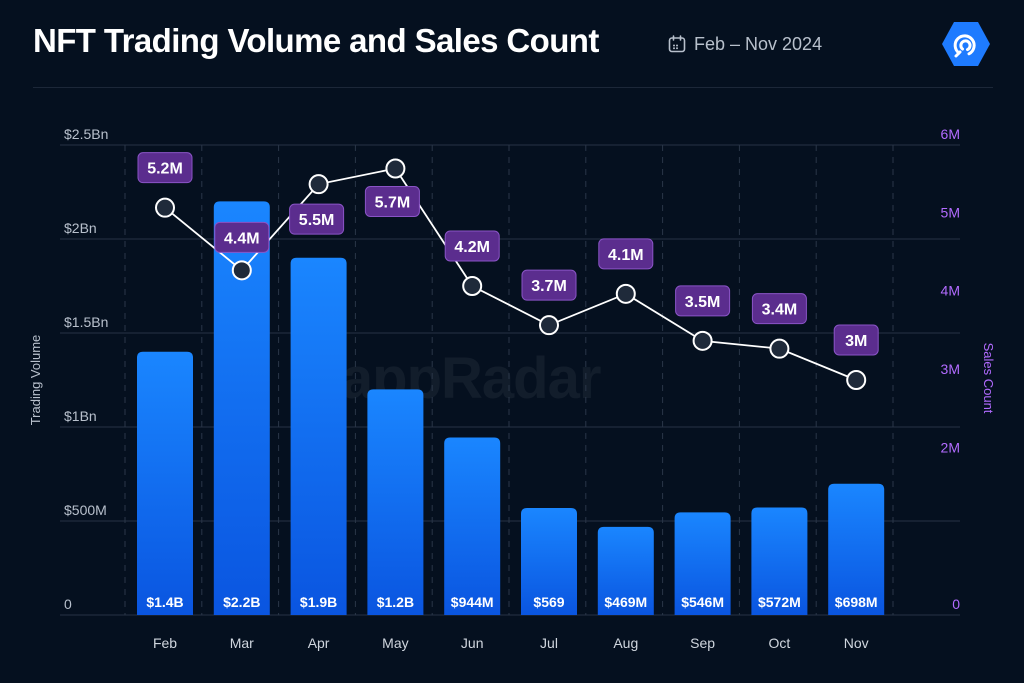 The image size is (1024, 683). I want to click on bar-apr, so click(318, 436).